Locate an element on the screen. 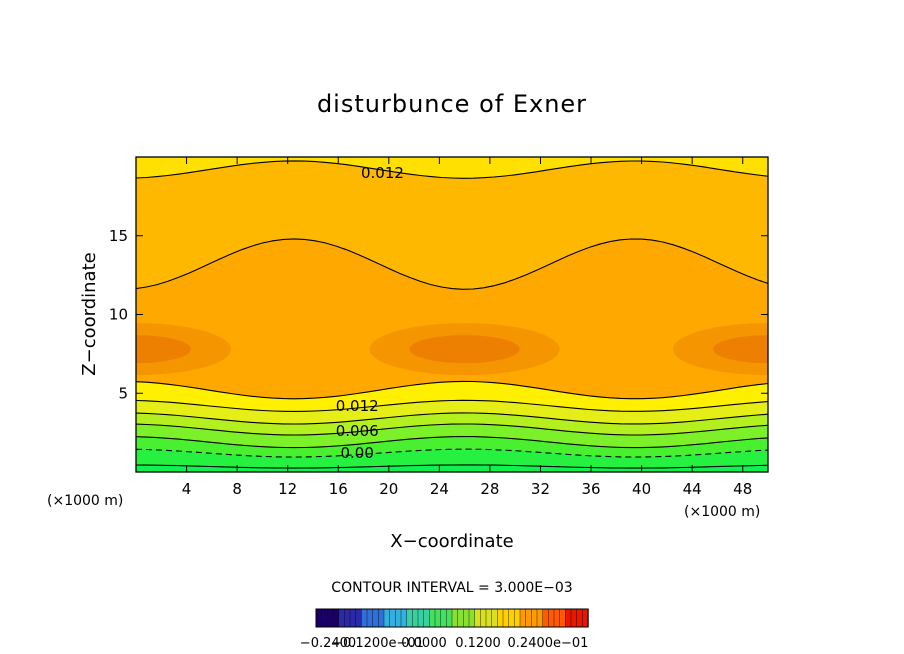 This screenshot has width=904, height=654. x-tick-label: 36 is located at coordinates (590, 489).